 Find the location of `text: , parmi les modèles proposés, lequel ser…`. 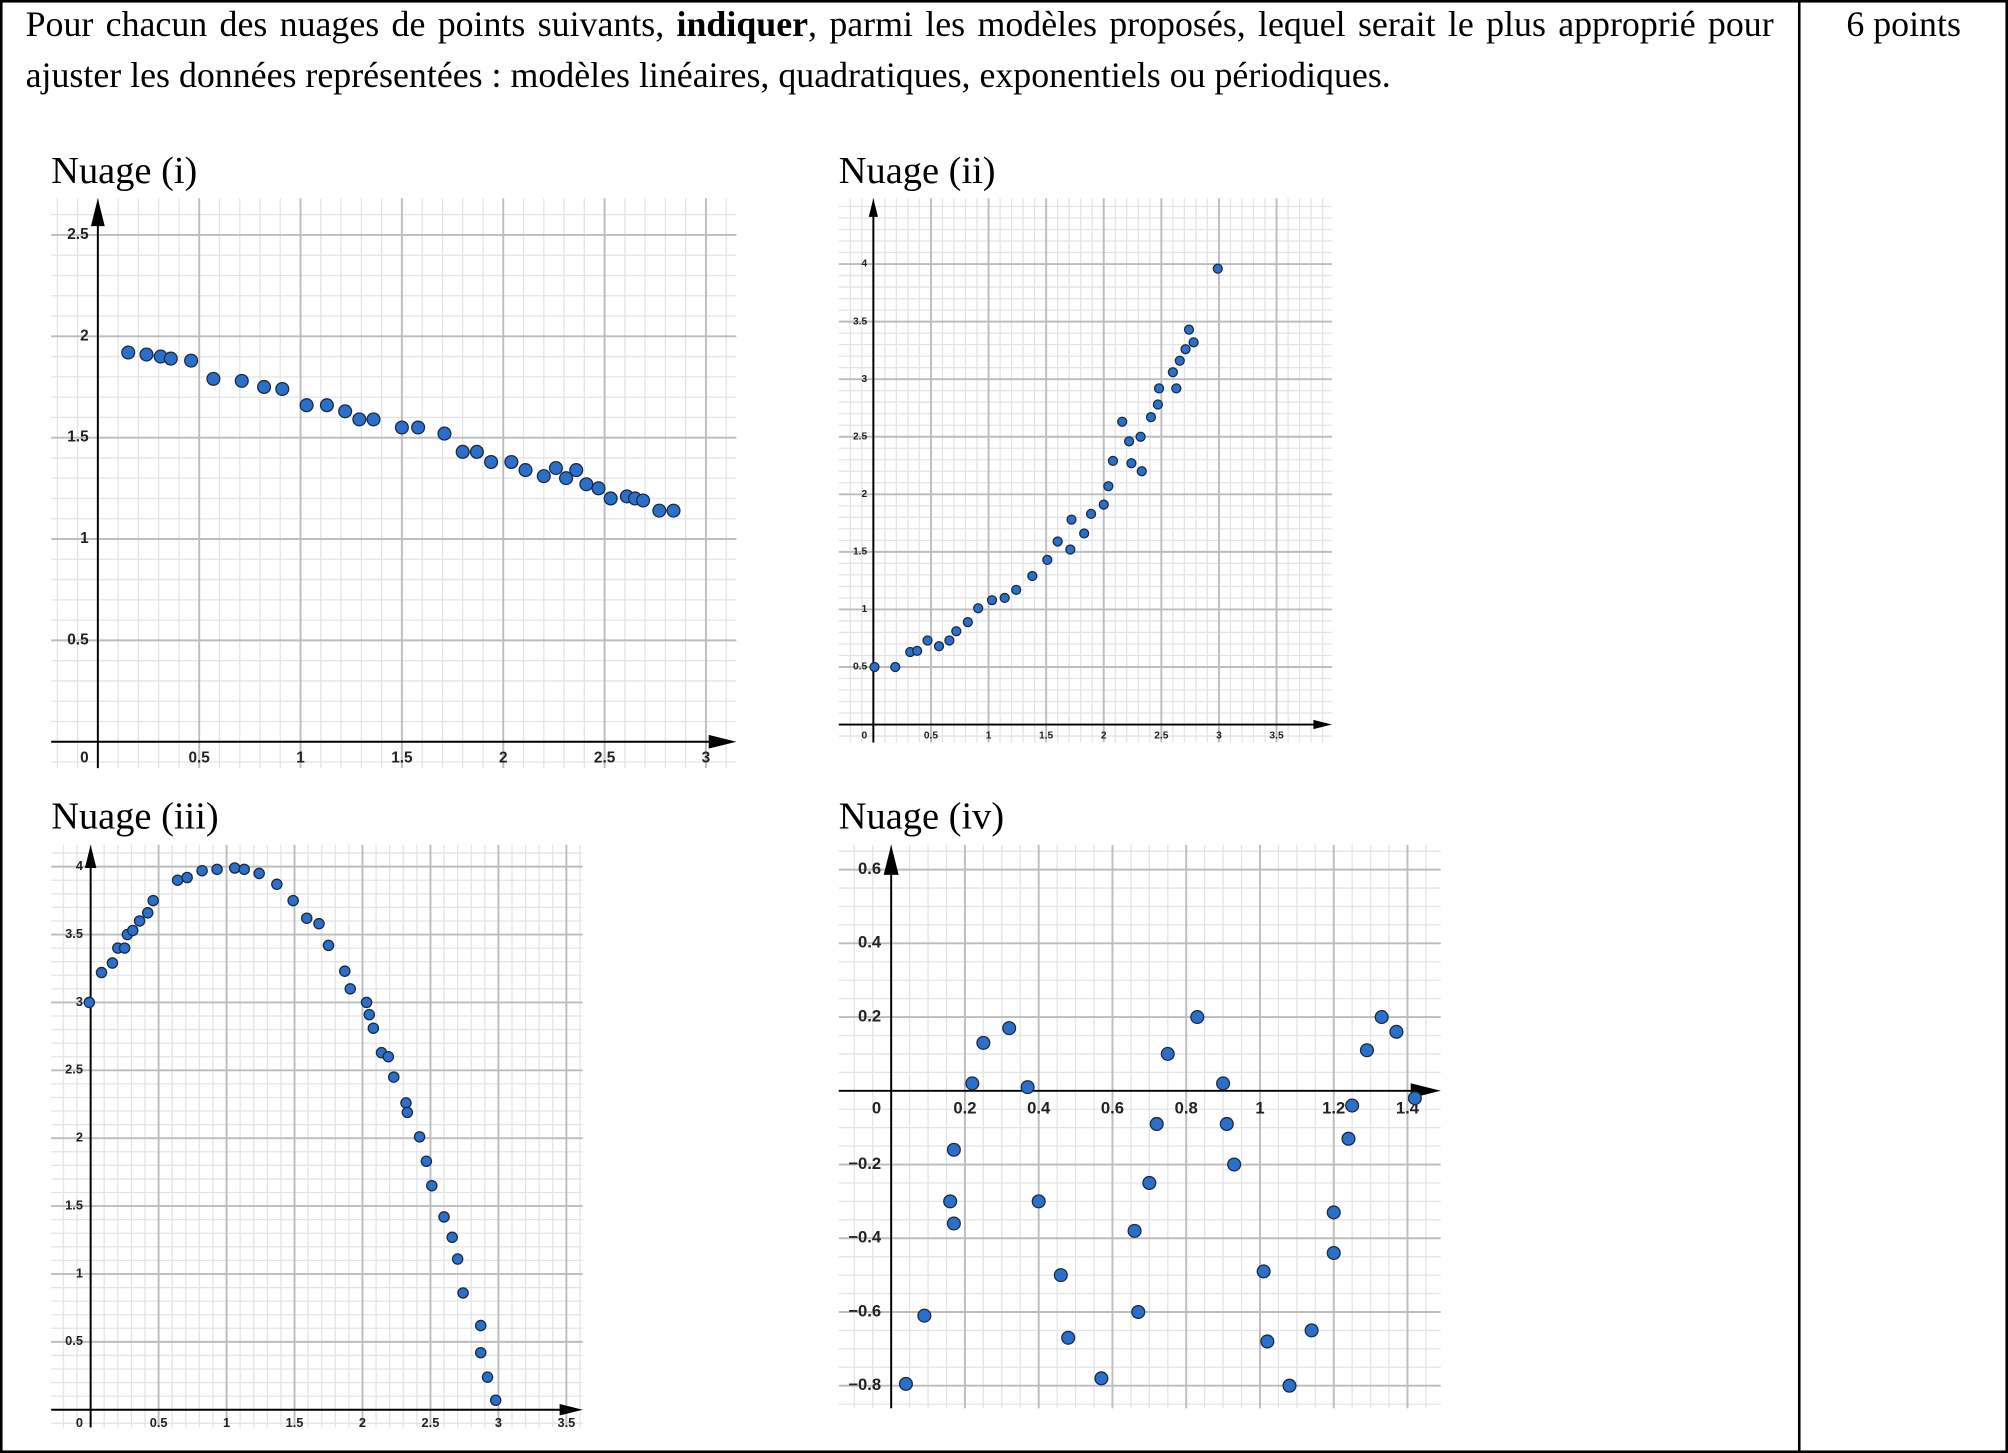

text: , parmi les modèles proposés, lequel ser… is located at coordinates (899, 51).